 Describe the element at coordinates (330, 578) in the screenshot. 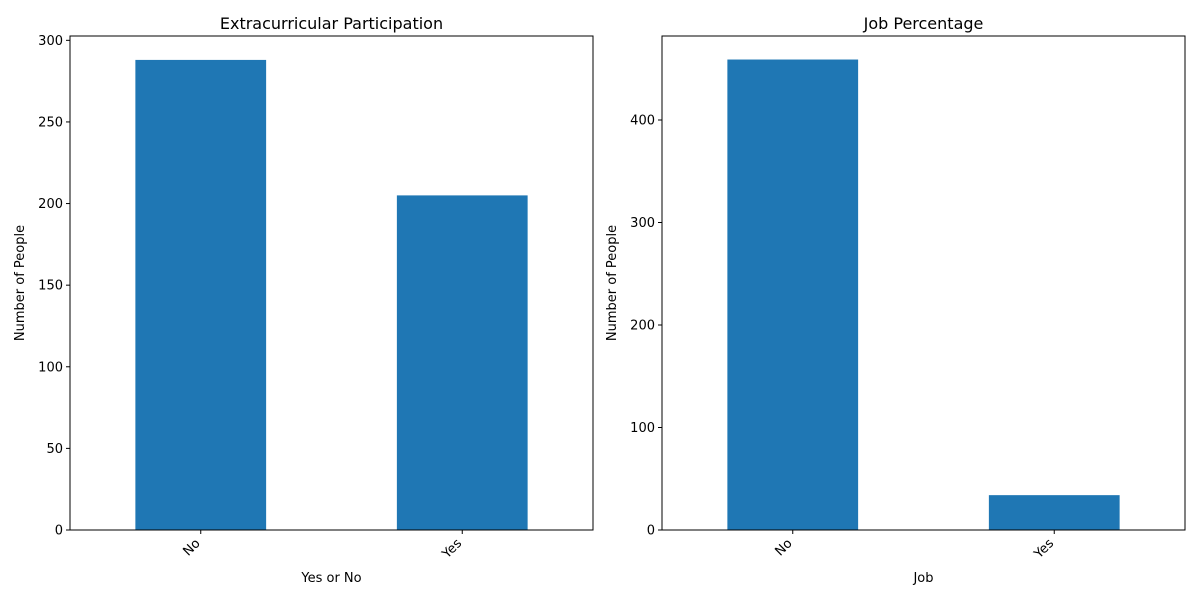

I see `x-axis-label: Yes or No` at that location.